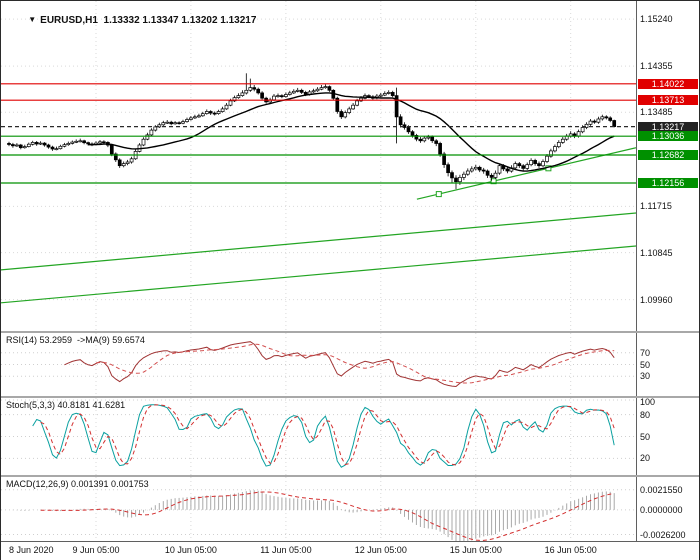  What do you see at coordinates (656, 19) in the screenshot?
I see `price-scale-label: 1.15240` at bounding box center [656, 19].